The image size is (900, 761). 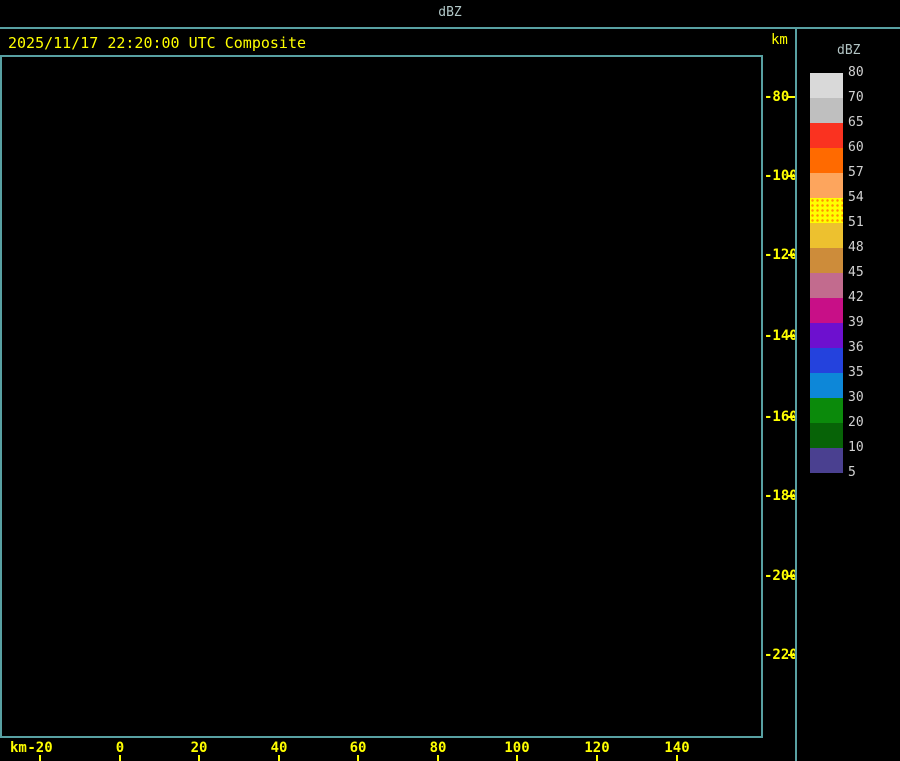 What do you see at coordinates (597, 748) in the screenshot?
I see `bottom-axis-label: 120` at bounding box center [597, 748].